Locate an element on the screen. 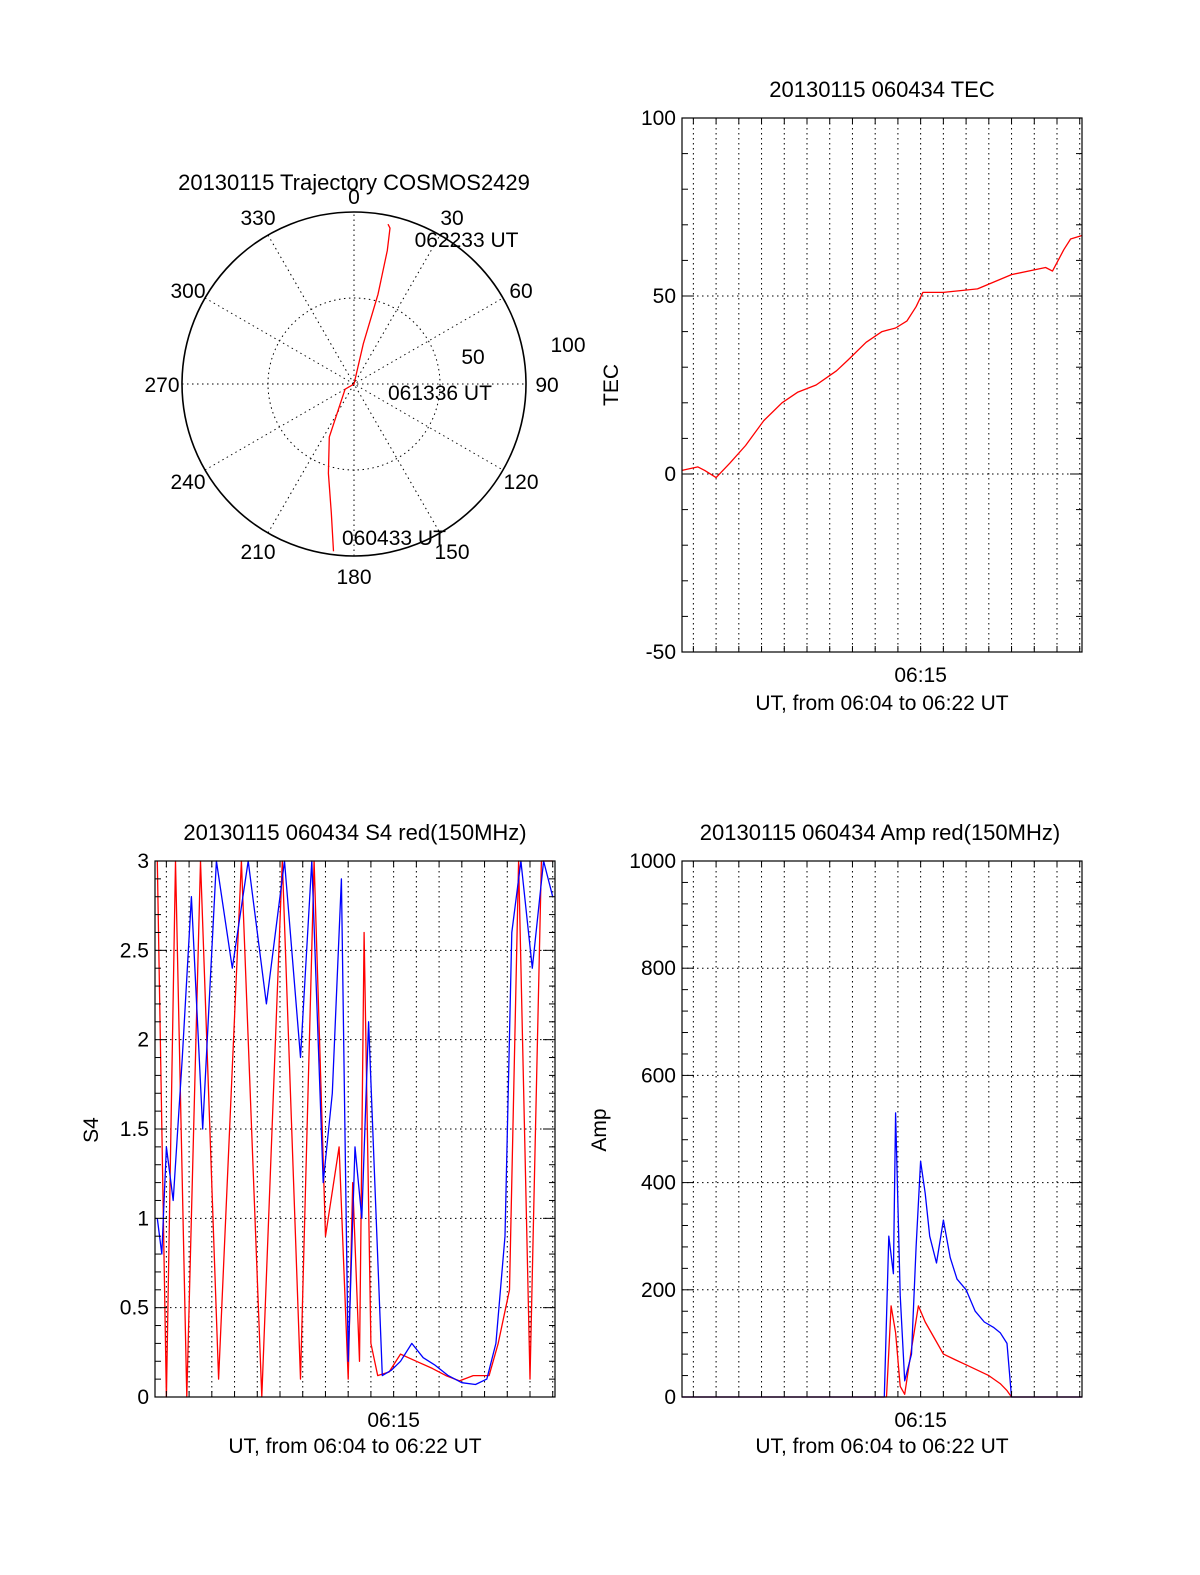 This screenshot has width=1200, height=1575. s4-xlabel: UT, from 06:04 to 06:22 UT is located at coordinates (354, 1446).